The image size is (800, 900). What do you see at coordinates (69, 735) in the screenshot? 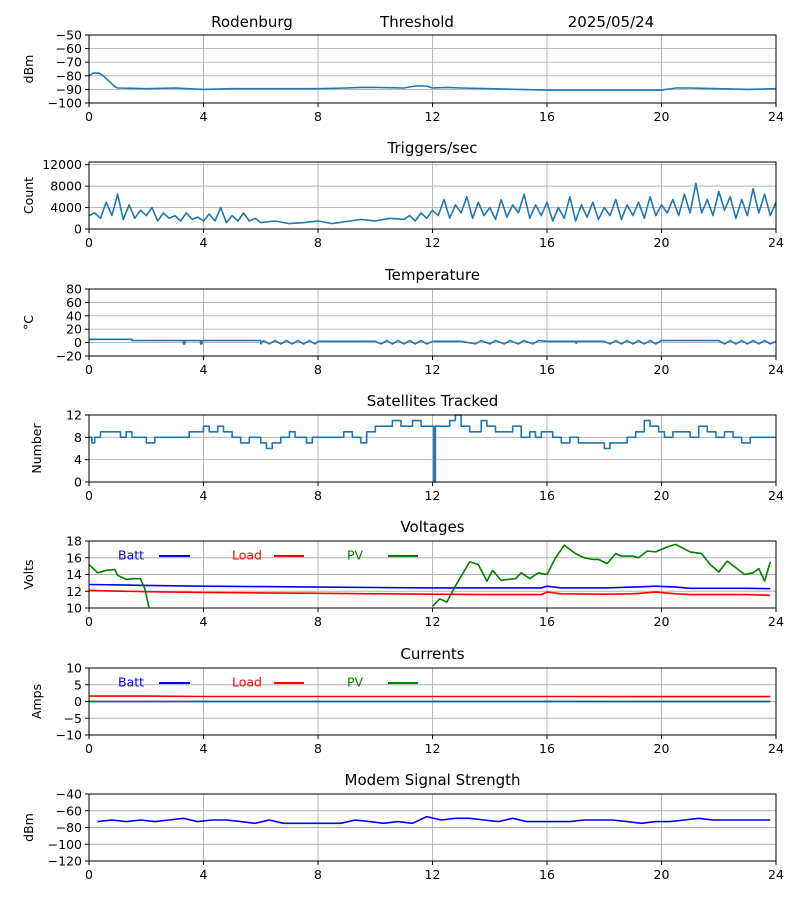
I see `y-tick-label: −10` at bounding box center [69, 735].